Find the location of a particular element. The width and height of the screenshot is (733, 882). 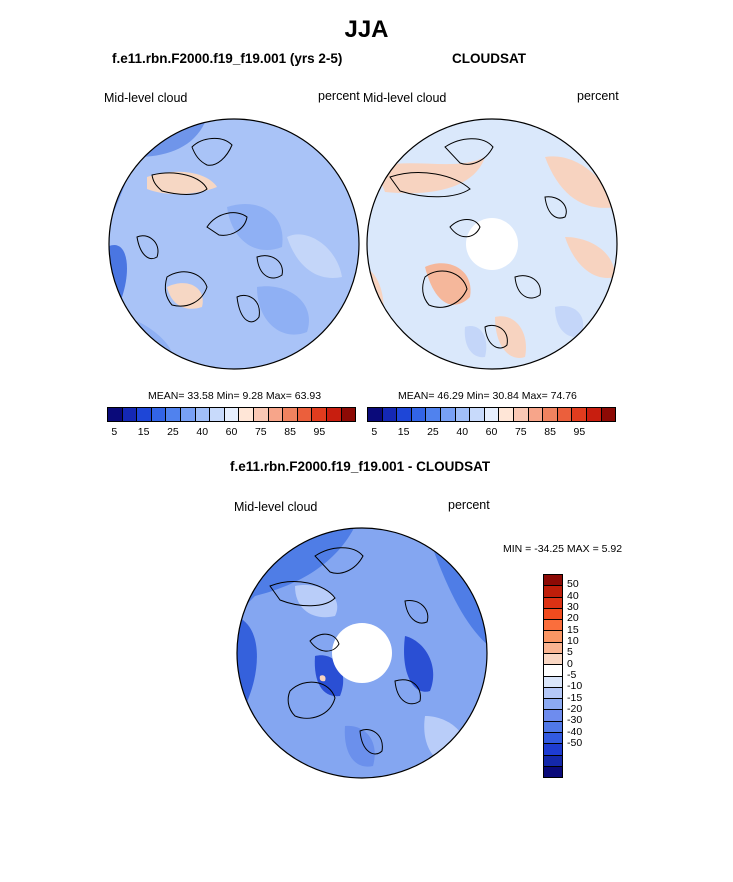

colorbar-tick-label: -20 is located at coordinates (575, 709).